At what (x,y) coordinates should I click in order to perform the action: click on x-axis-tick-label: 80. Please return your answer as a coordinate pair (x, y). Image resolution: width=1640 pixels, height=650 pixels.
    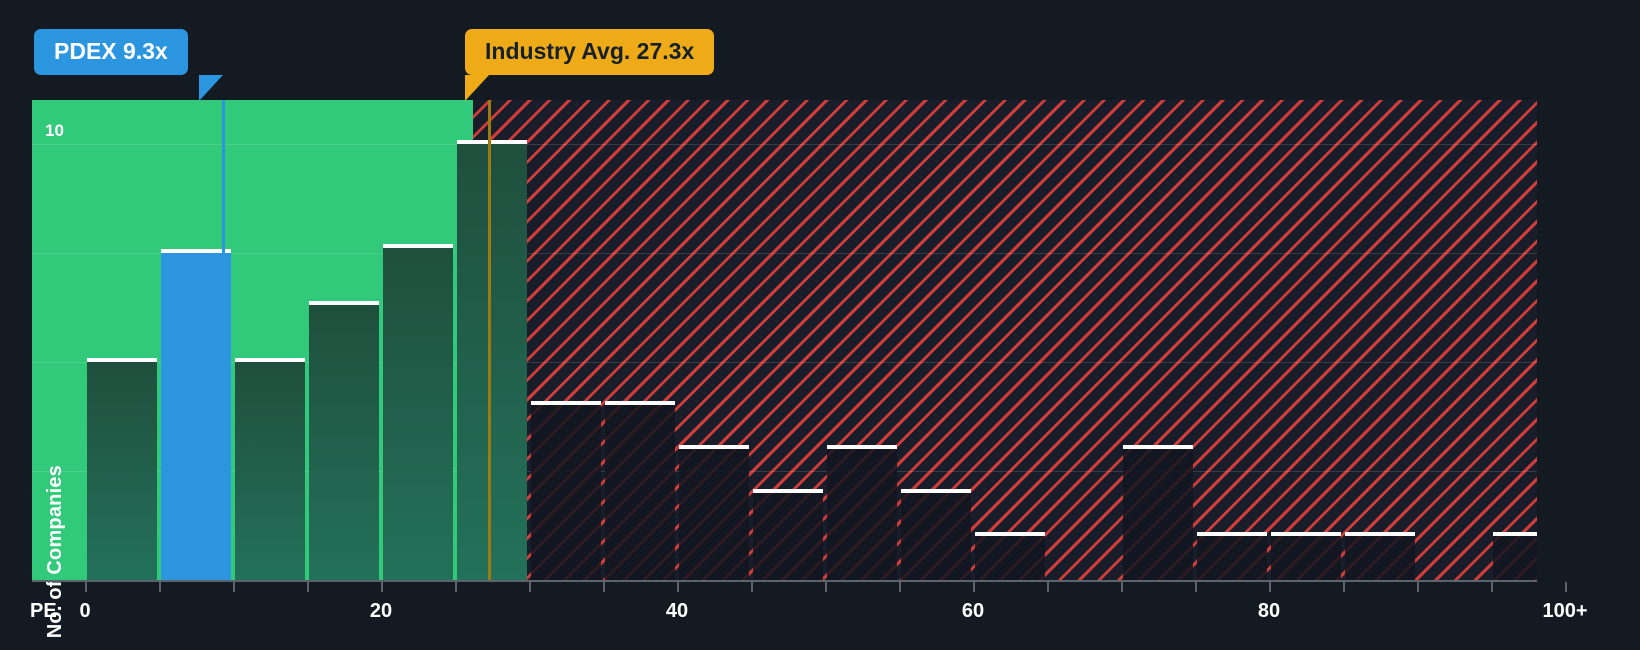
    Looking at the image, I should click on (1269, 611).